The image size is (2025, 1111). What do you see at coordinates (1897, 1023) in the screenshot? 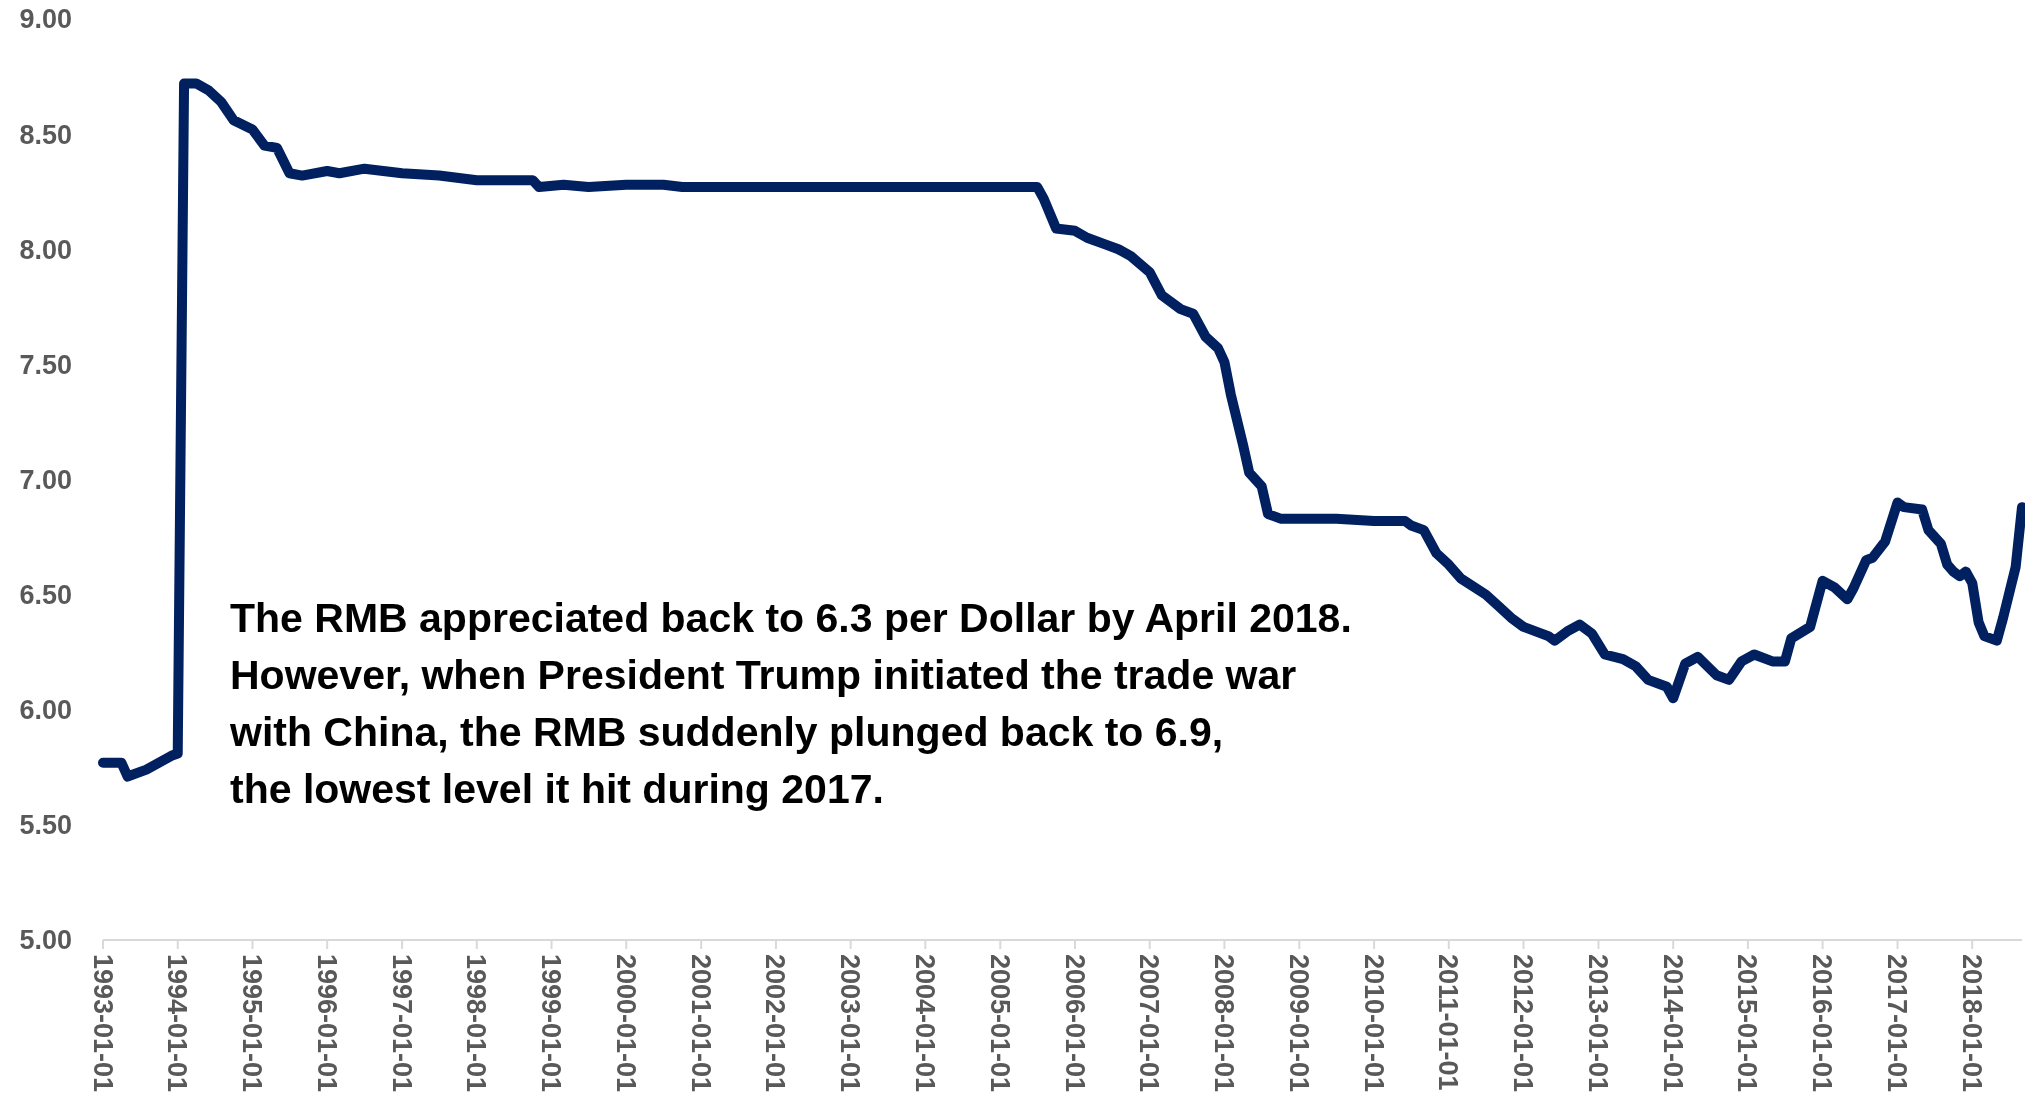
I see `x-tick-label: 2017-01-01` at bounding box center [1897, 1023].